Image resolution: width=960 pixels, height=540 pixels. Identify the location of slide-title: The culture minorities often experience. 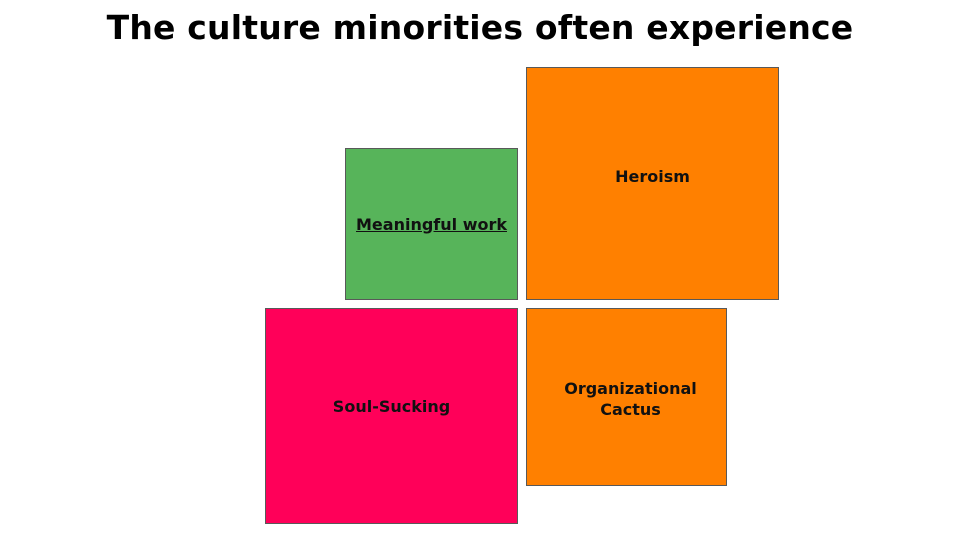
(480, 27).